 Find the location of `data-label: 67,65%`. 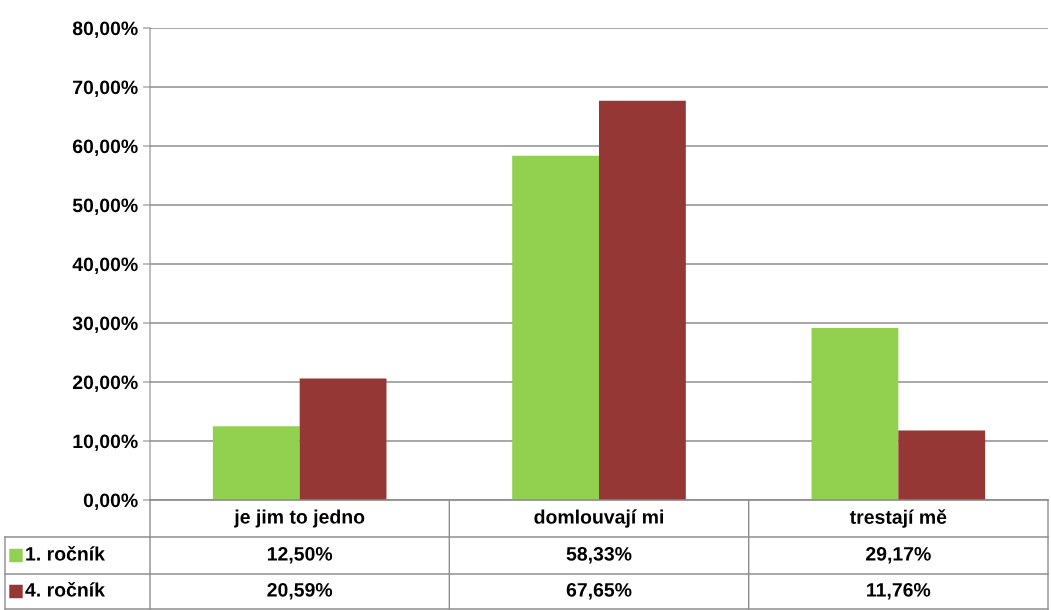

data-label: 67,65% is located at coordinates (599, 591).